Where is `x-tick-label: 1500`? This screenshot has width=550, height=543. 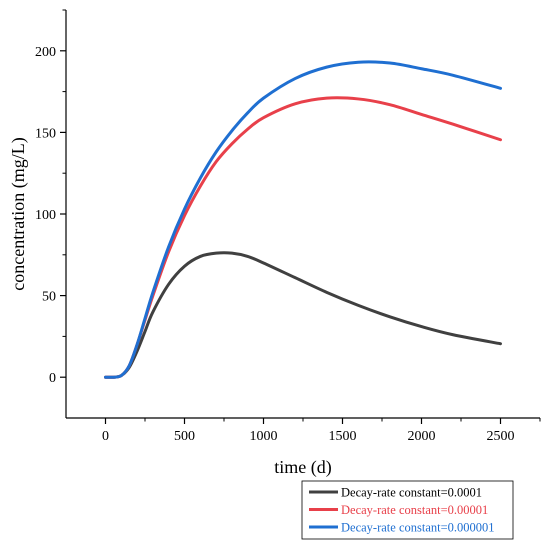 x-tick-label: 1500 is located at coordinates (343, 436).